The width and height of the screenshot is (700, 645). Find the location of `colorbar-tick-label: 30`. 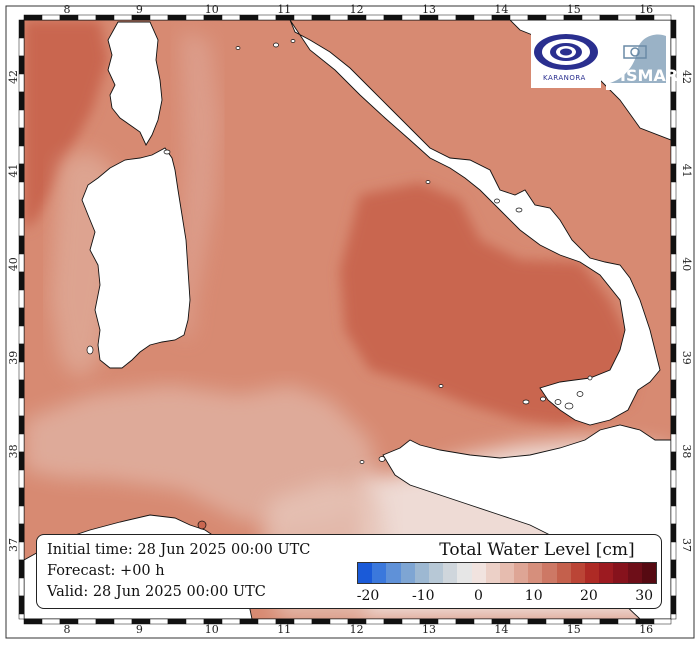

colorbar-tick-label: 30 is located at coordinates (644, 596).